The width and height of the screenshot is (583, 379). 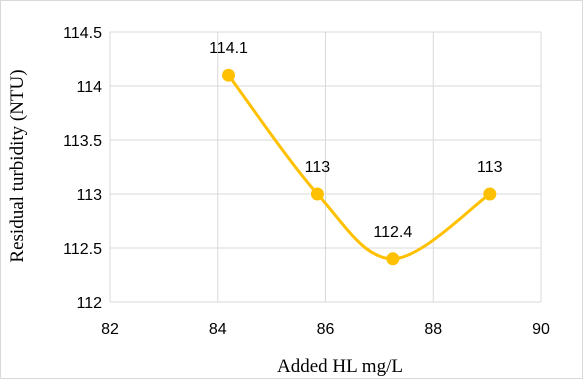 What do you see at coordinates (326, 329) in the screenshot?
I see `x-tick-label: 86` at bounding box center [326, 329].